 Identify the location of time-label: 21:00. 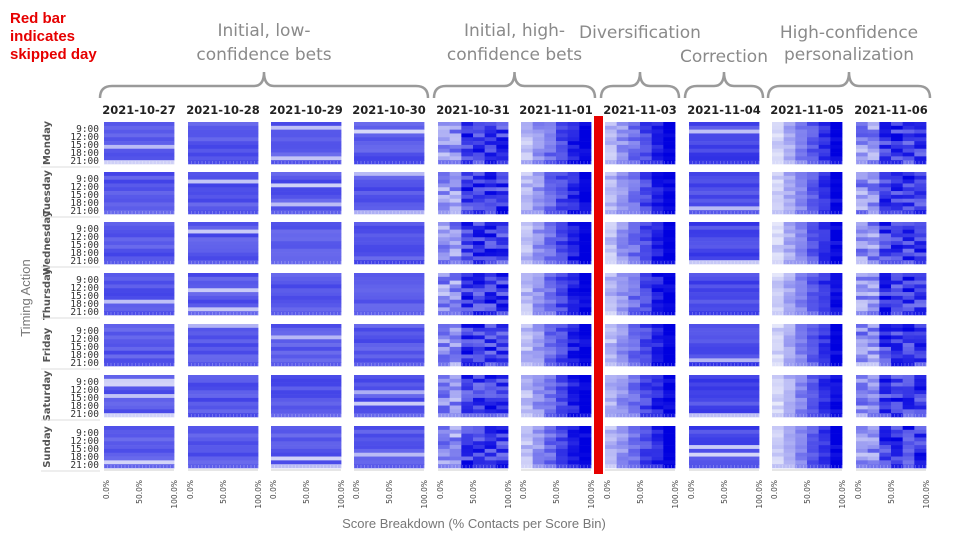
(84, 161).